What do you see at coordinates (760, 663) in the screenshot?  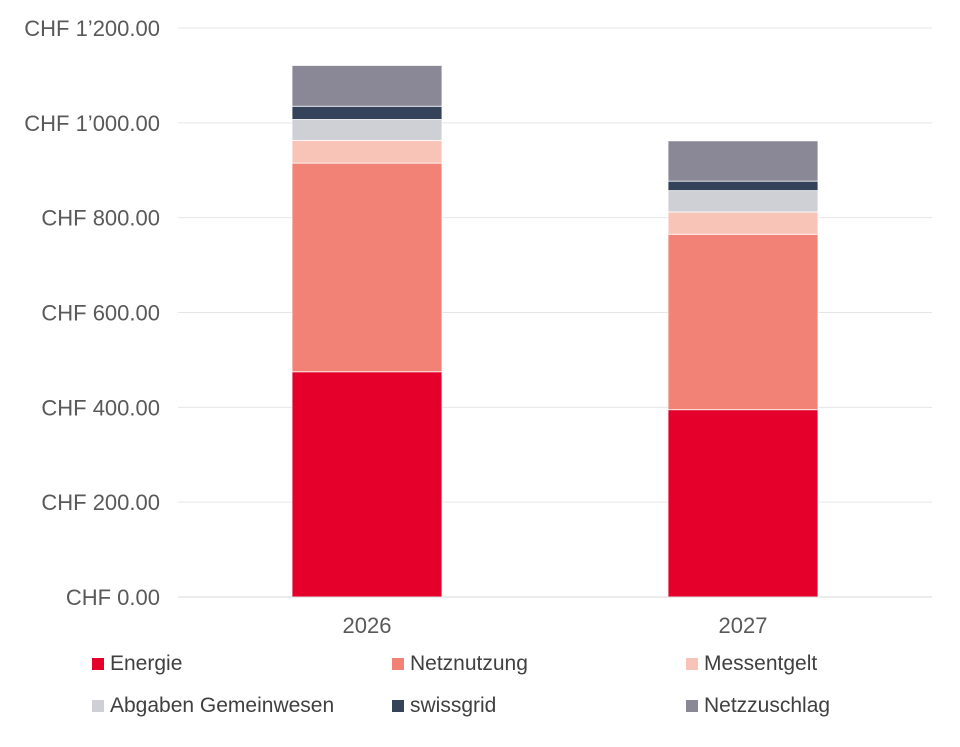 I see `legend-label: Messentgelt` at bounding box center [760, 663].